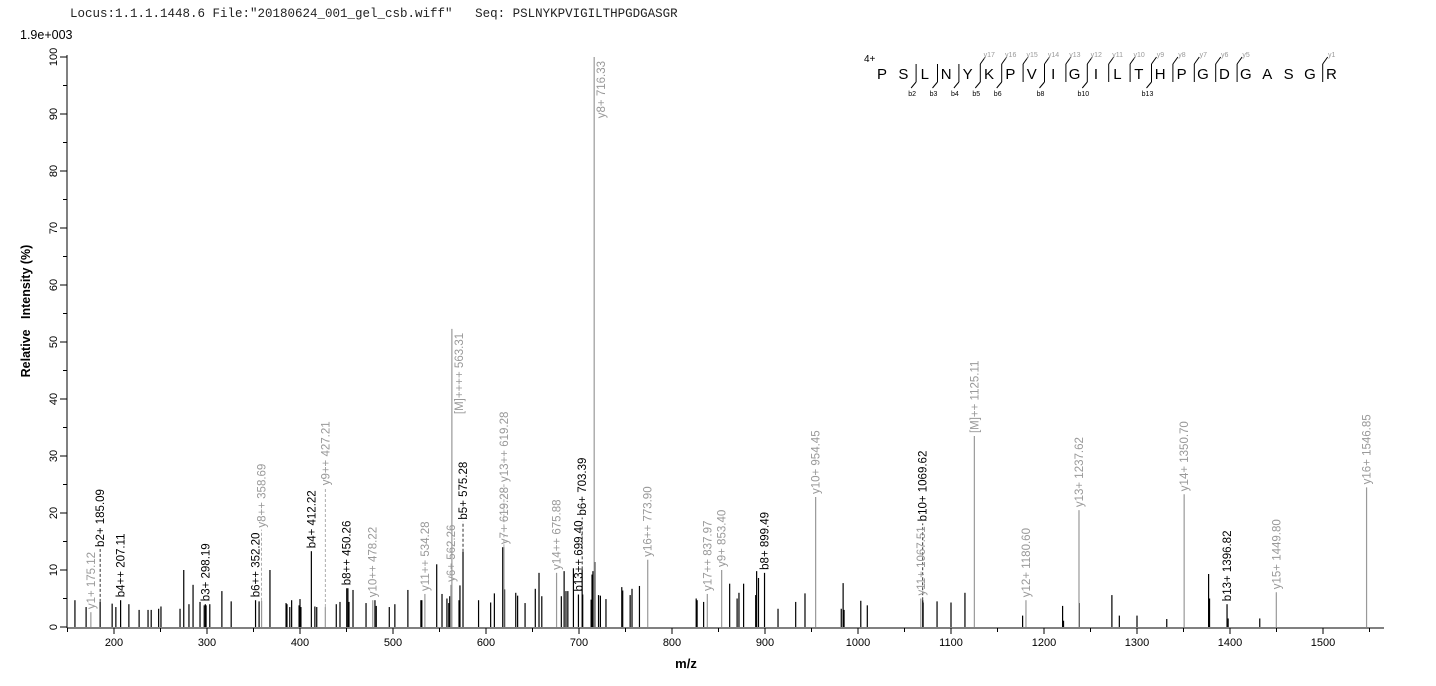  What do you see at coordinates (54, 570) in the screenshot?
I see `y-tick-label: 10` at bounding box center [54, 570].